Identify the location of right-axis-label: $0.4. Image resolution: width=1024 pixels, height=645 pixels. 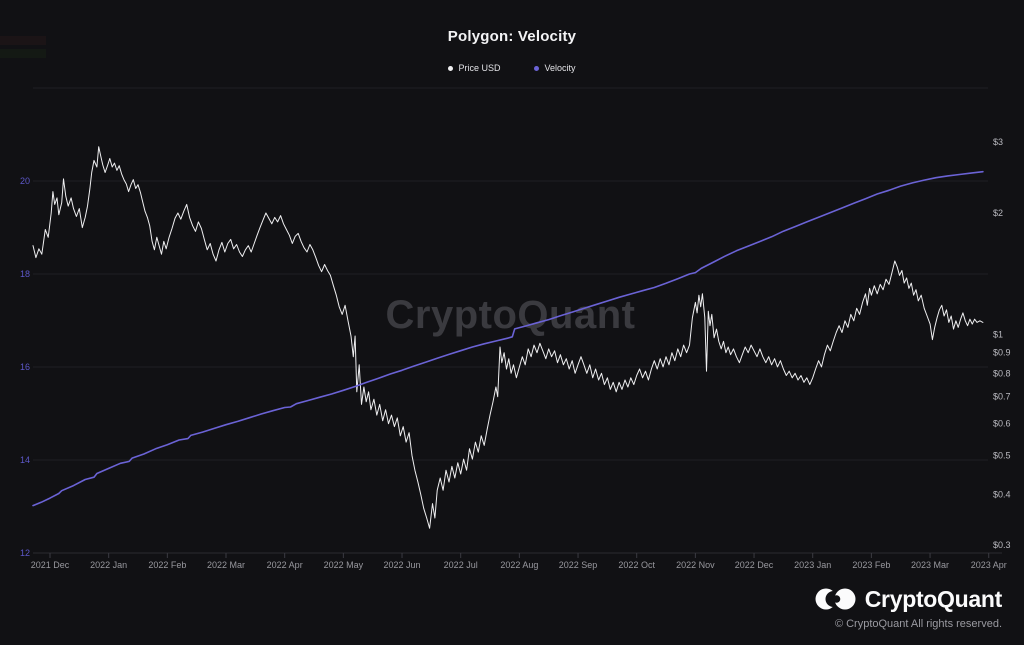
(1002, 495).